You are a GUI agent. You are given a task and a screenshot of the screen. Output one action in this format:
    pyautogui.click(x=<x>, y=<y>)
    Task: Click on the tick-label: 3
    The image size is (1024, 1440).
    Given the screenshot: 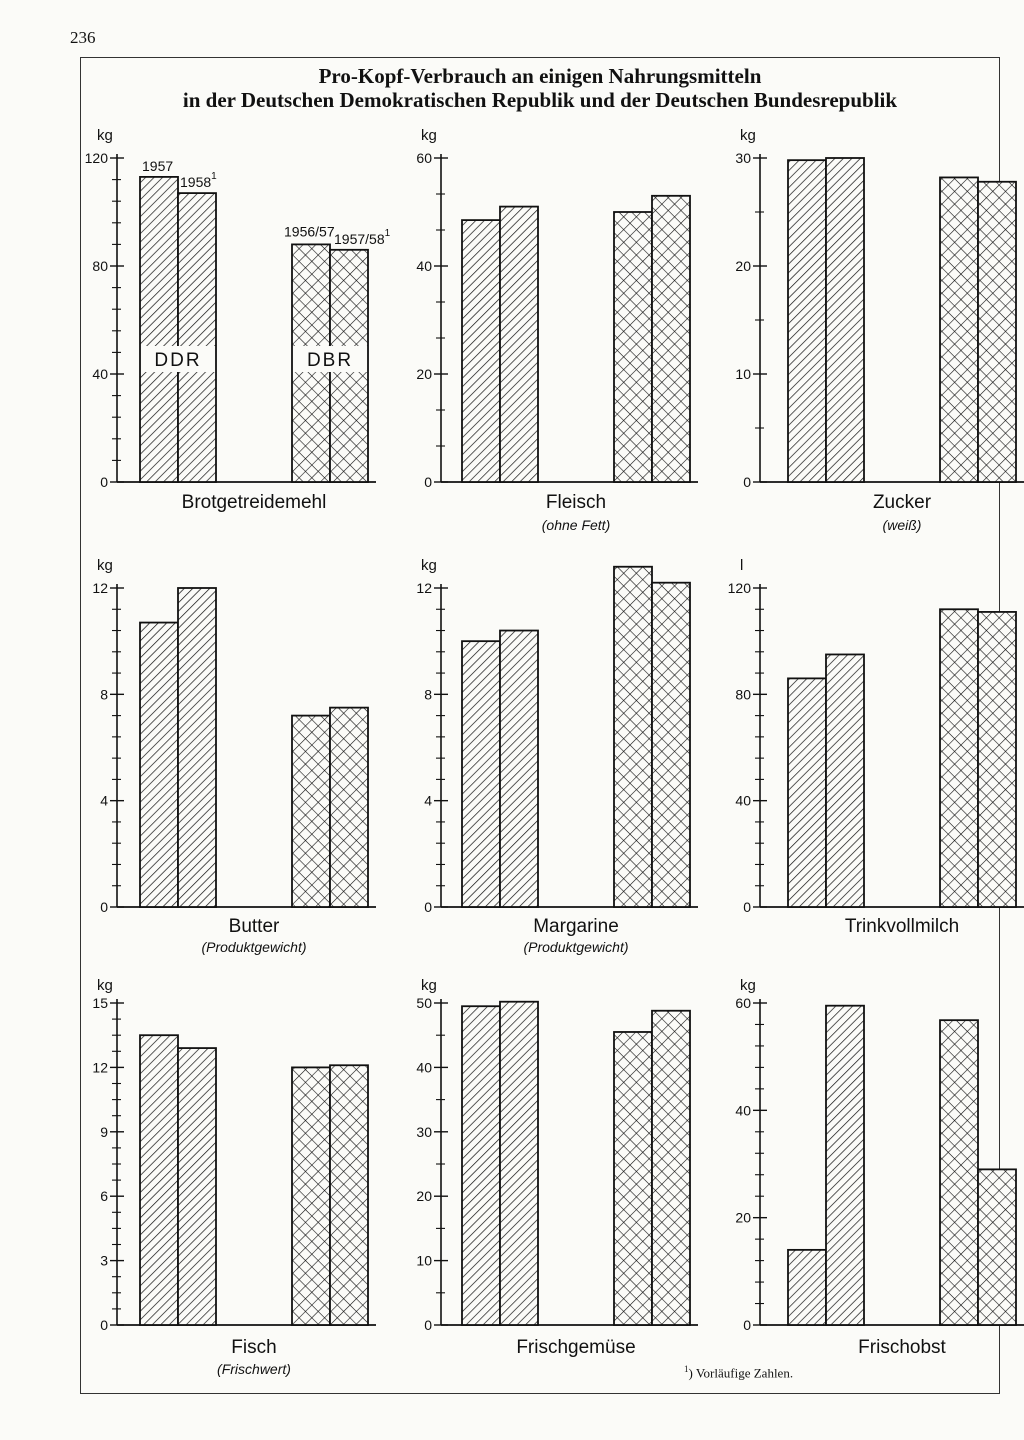 What is the action you would take?
    pyautogui.click(x=104, y=1261)
    